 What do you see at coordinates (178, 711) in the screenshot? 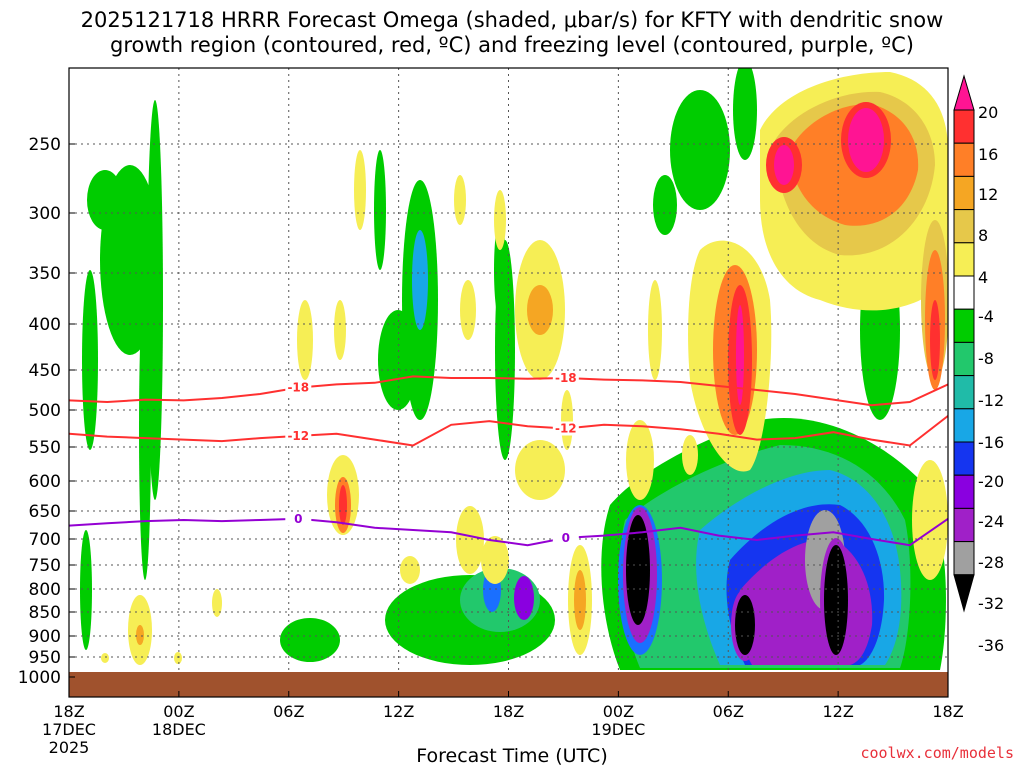
I see `x-tick-label: 00Z` at bounding box center [178, 711].